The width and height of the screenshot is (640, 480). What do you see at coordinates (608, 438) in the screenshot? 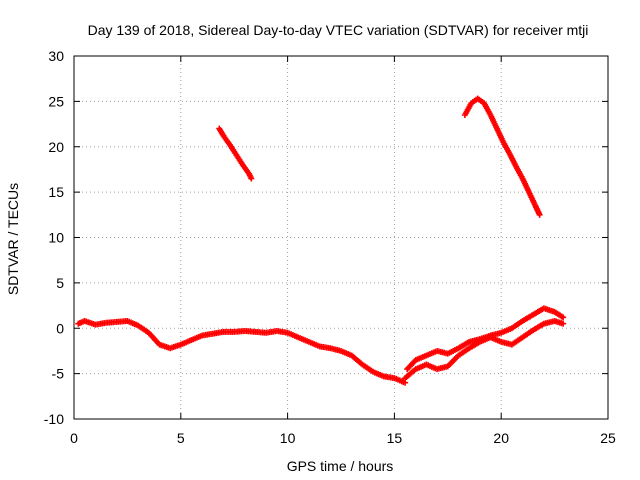
I see `x-tick-label: 25` at bounding box center [608, 438].